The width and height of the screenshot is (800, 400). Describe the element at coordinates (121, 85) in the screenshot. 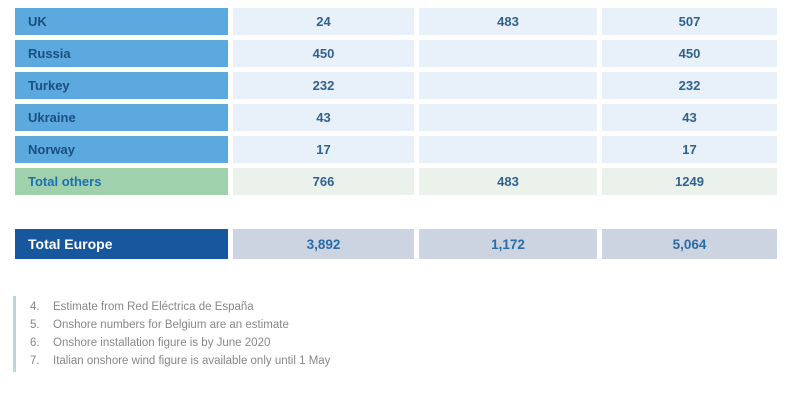

I see `row-label-cell: Turkey` at that location.